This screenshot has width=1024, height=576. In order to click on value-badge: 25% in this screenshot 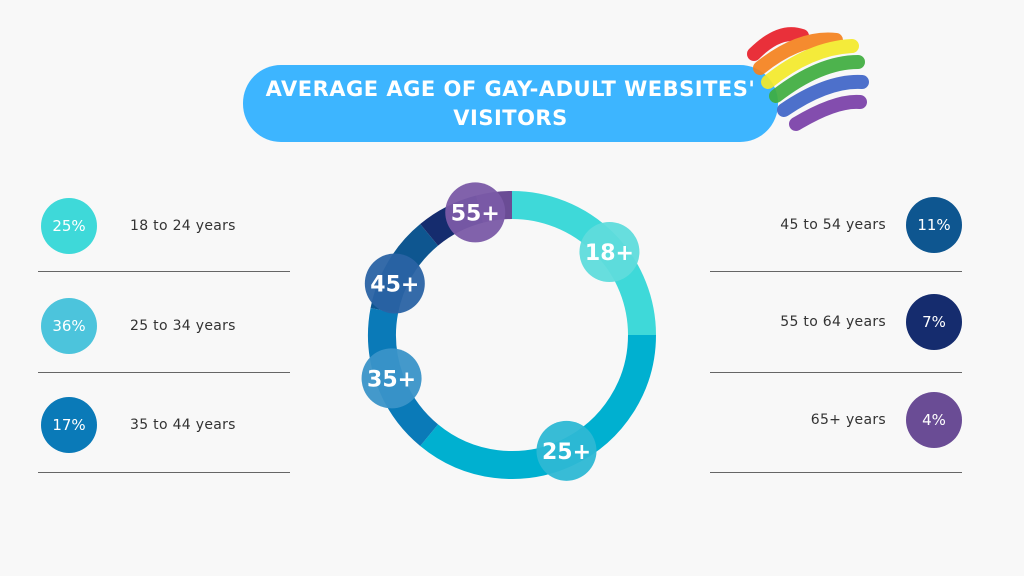, I will do `click(69, 226)`.